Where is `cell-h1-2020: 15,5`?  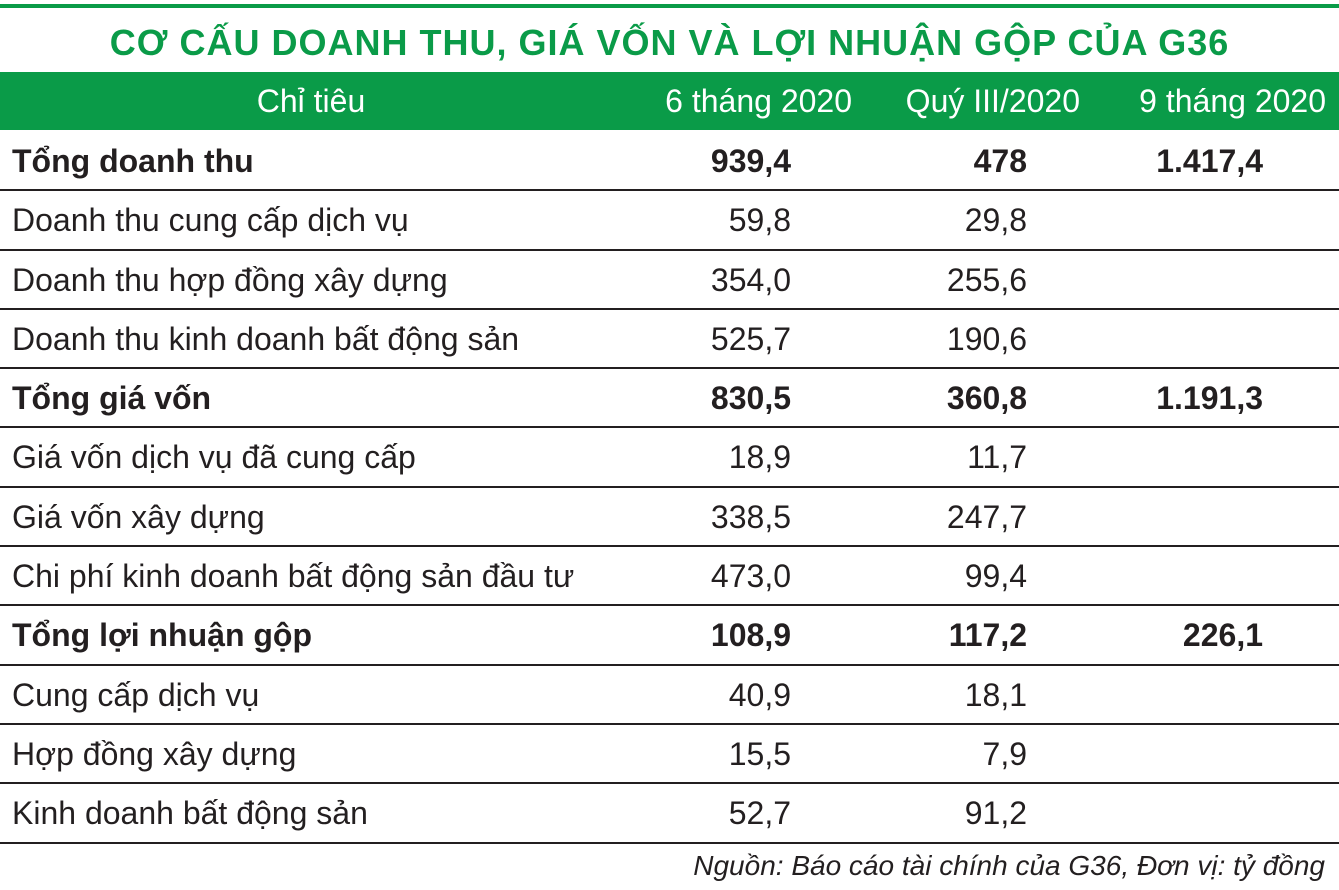
cell-h1-2020: 15,5 is located at coordinates (759, 753).